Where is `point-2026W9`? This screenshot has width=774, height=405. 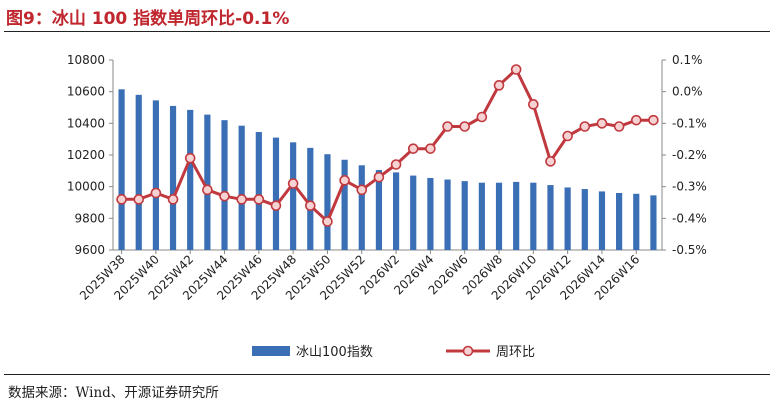 point-2026W9 is located at coordinates (516, 69).